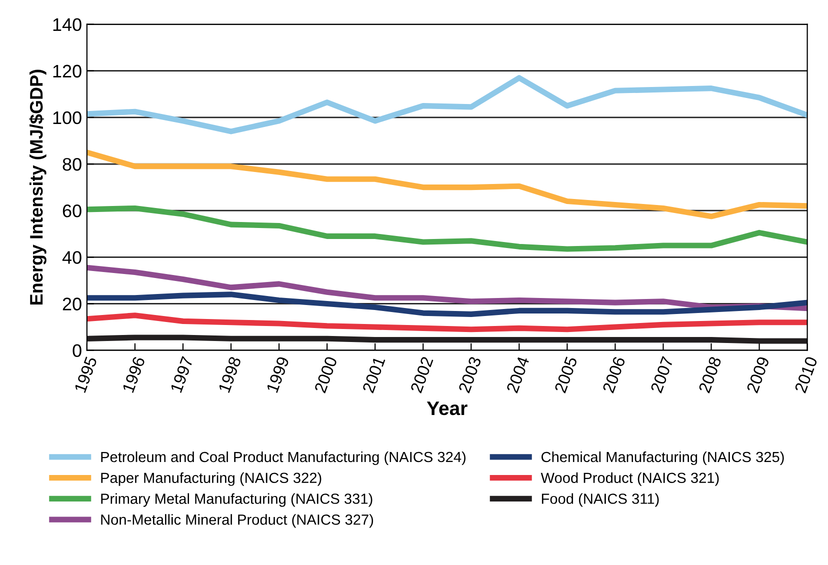 The width and height of the screenshot is (828, 565). Describe the element at coordinates (326, 375) in the screenshot. I see `x-tick-label: 2000` at that location.